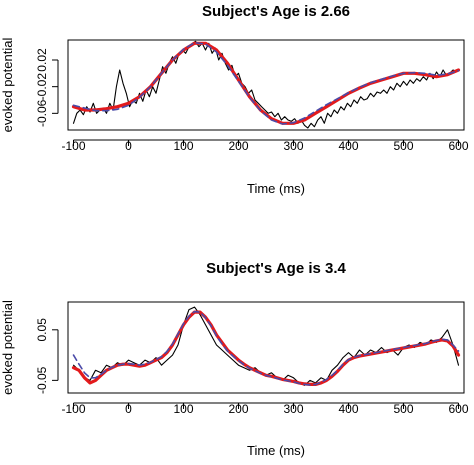 Image resolution: width=474 pixels, height=465 pixels. I want to click on y-tick-label: -0.06, so click(42, 113).